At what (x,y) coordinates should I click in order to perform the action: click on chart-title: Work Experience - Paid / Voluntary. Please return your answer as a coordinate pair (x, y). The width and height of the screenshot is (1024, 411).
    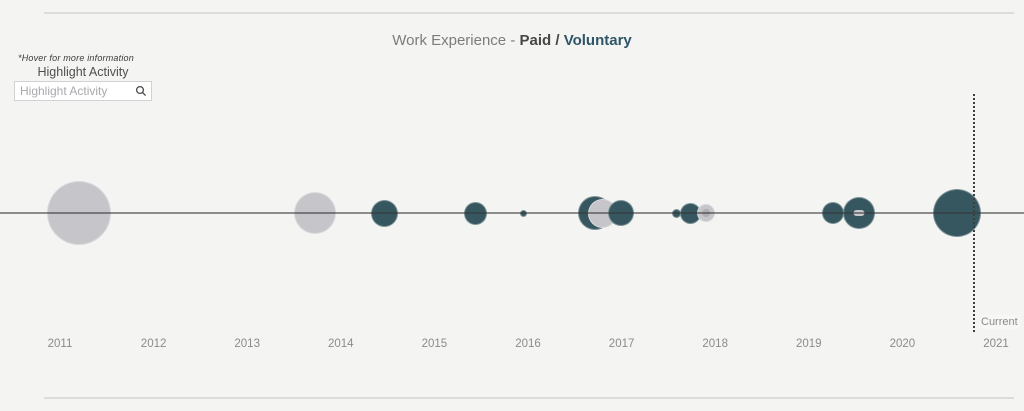
    Looking at the image, I should click on (512, 40).